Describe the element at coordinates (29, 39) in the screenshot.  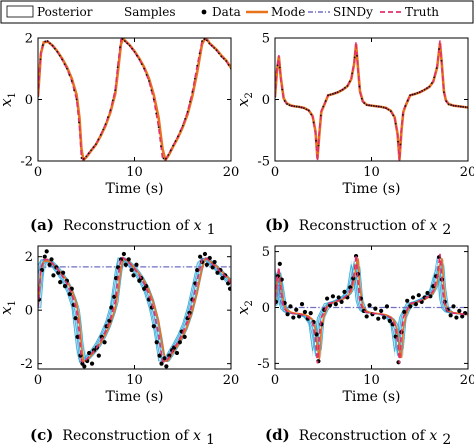
I see `y-tick-label: 2` at that location.